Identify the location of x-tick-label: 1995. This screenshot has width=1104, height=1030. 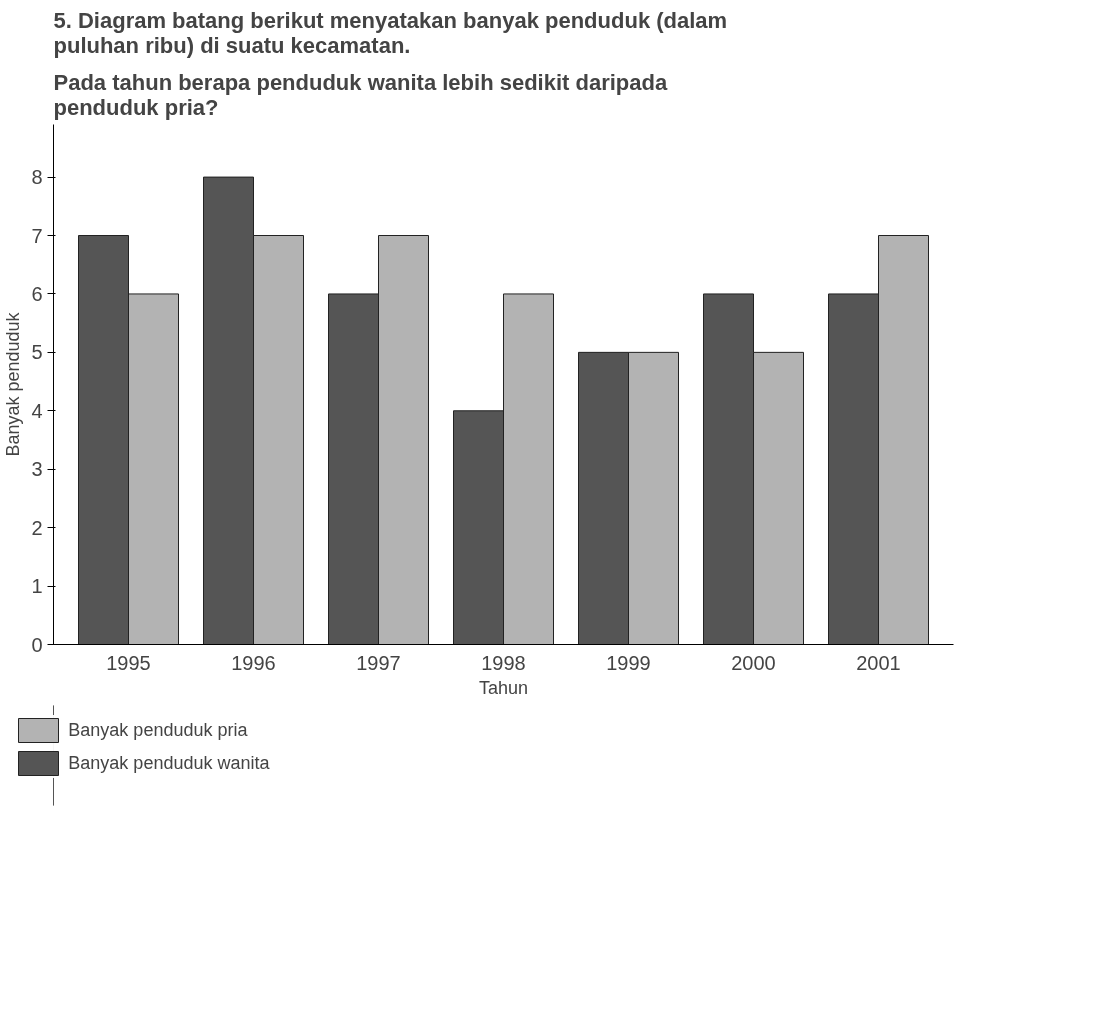
(128, 662).